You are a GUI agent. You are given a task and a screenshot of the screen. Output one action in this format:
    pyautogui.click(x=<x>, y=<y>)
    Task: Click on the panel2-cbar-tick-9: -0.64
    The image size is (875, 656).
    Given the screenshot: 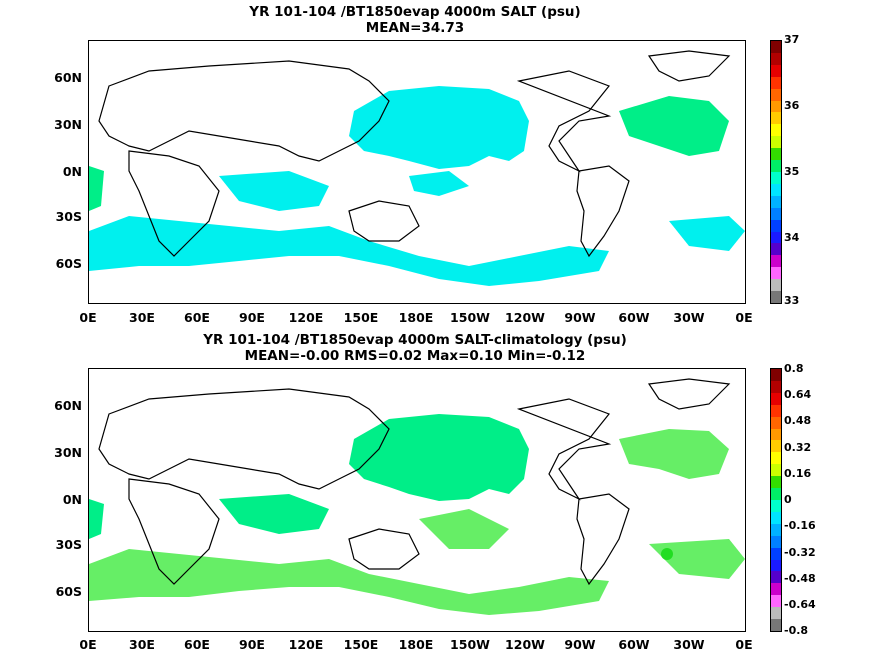 What is the action you would take?
    pyautogui.click(x=800, y=604)
    